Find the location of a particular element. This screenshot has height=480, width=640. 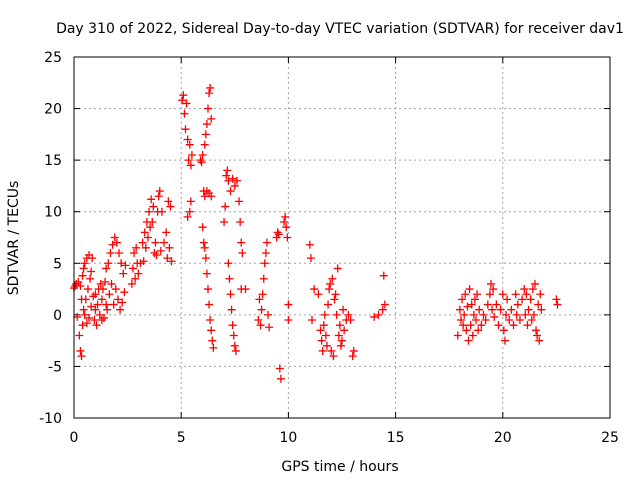

y-tick-label: -10 is located at coordinates (50, 419).